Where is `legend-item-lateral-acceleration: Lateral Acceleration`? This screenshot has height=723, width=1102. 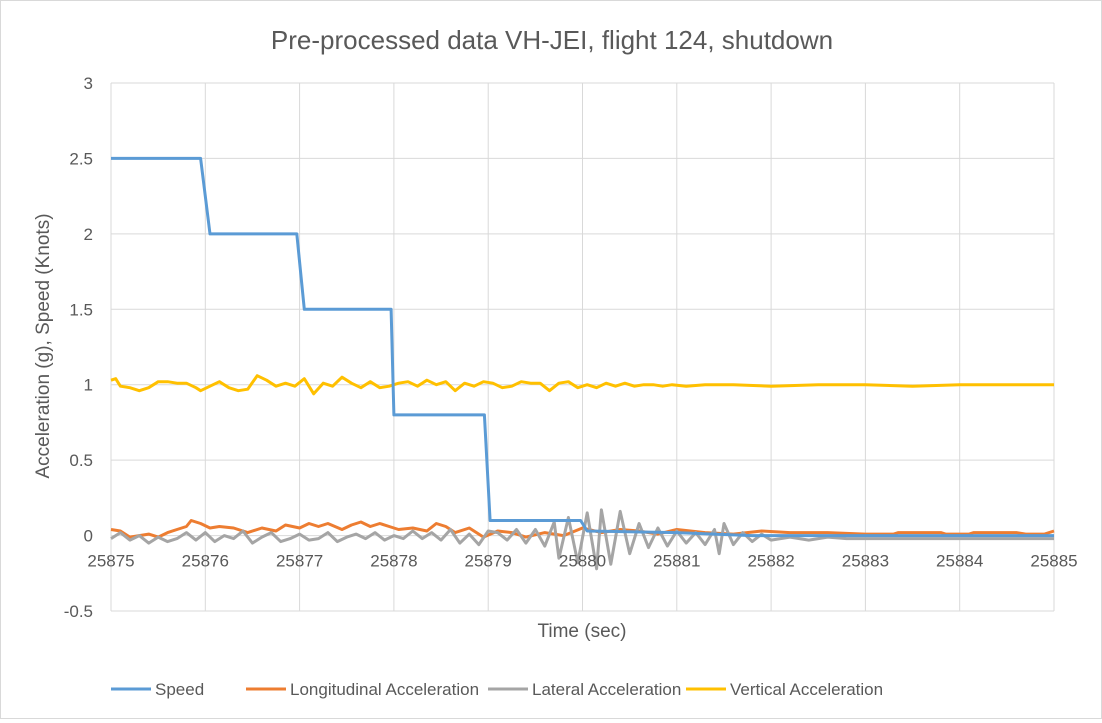
legend-item-lateral-acceleration: Lateral Acceleration is located at coordinates (584, 689).